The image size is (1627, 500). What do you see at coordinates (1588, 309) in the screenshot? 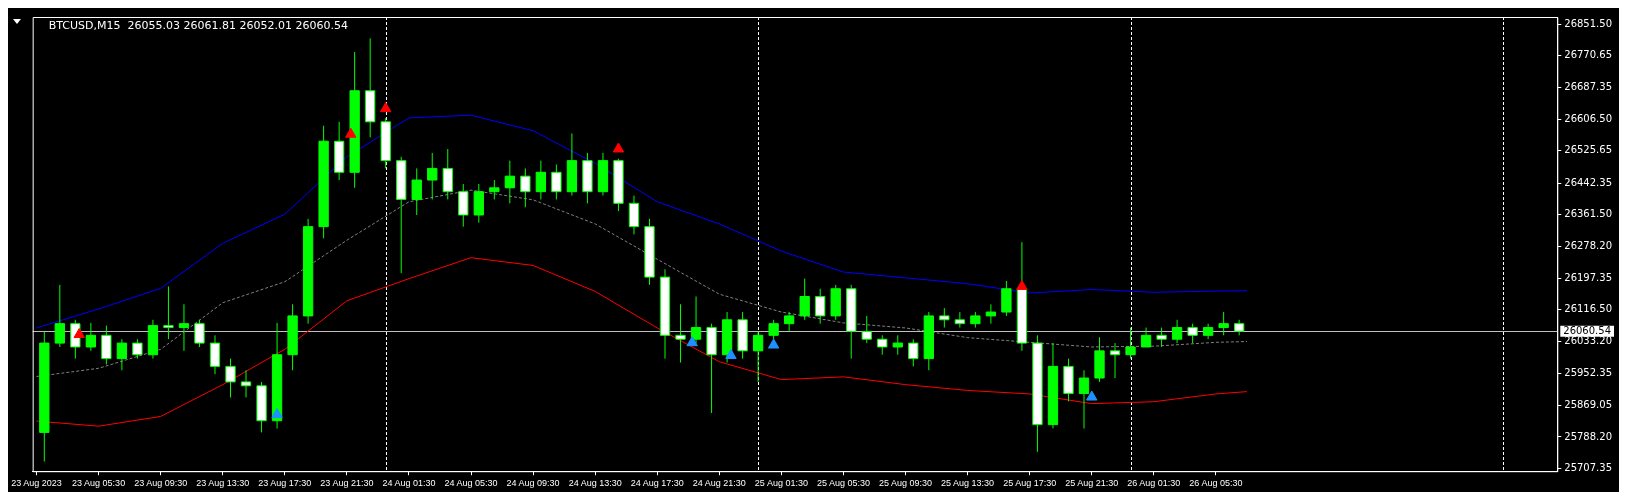
I see `y-tick-label: 26116.50` at bounding box center [1588, 309].